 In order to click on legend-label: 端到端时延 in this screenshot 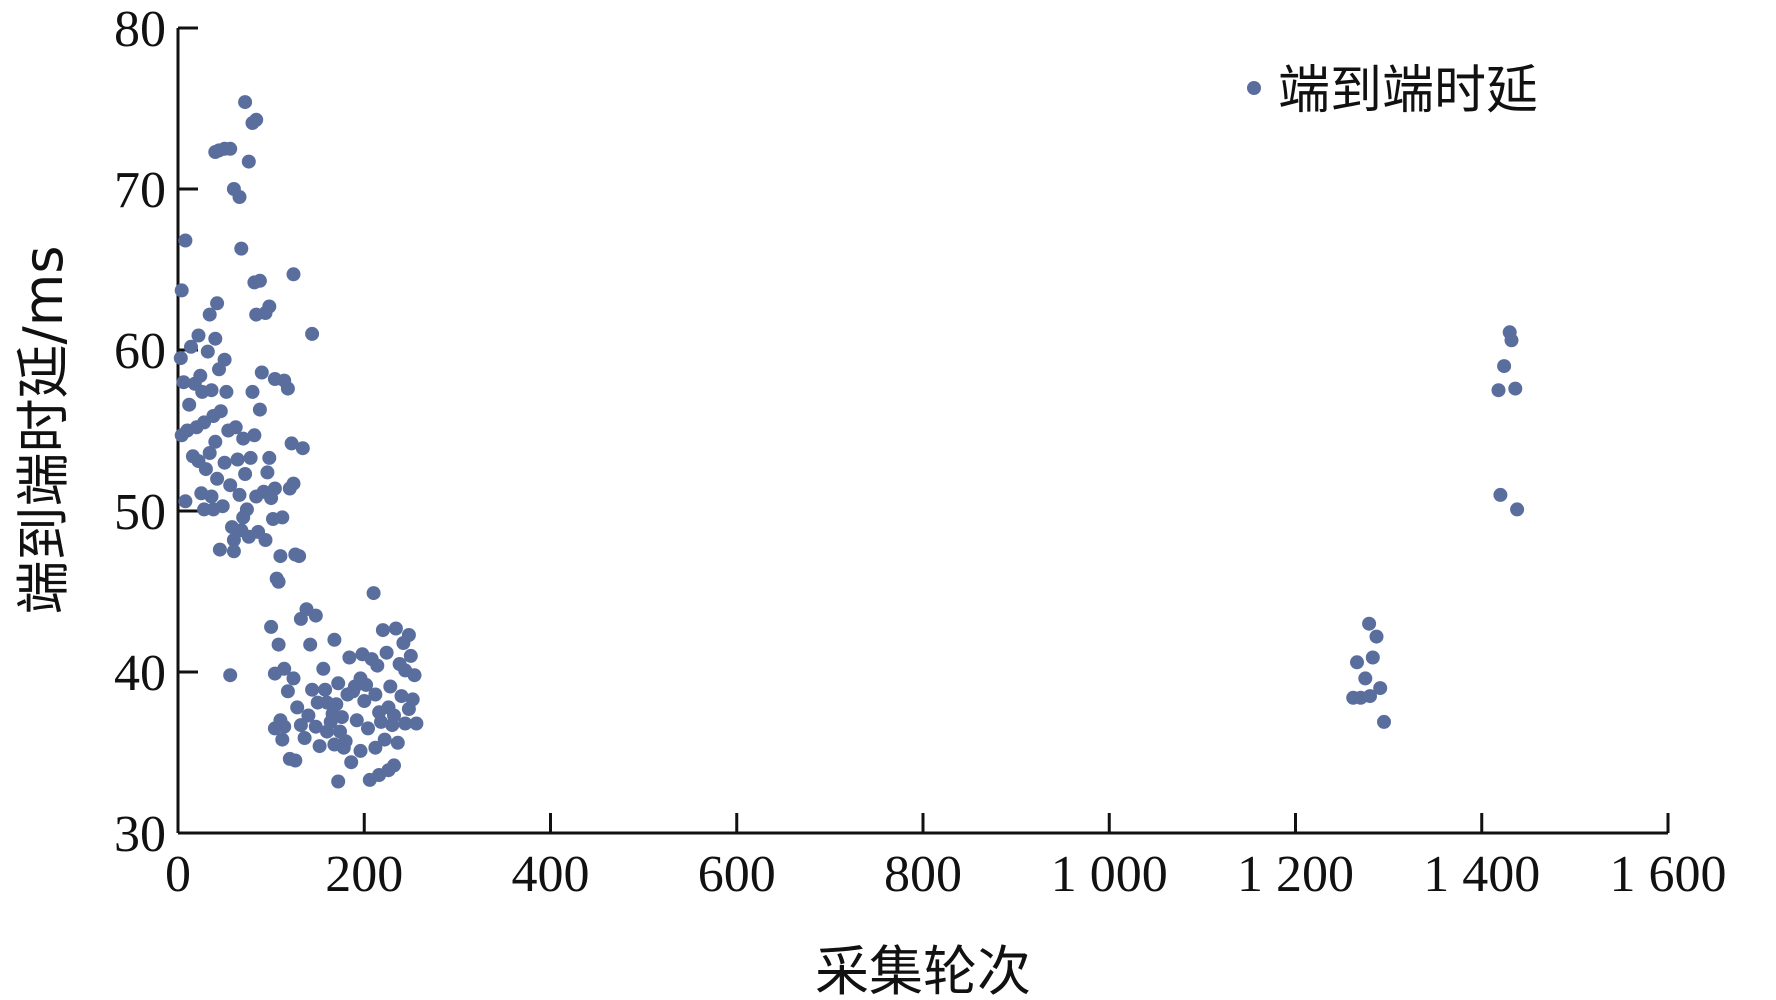, I will do `click(1408, 91)`.